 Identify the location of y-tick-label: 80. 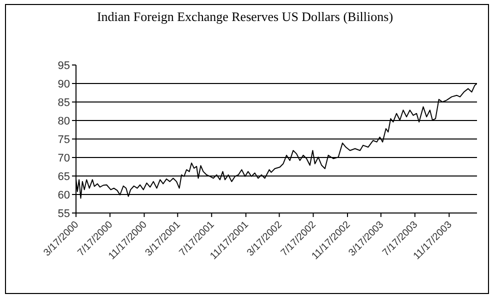
(64, 121).